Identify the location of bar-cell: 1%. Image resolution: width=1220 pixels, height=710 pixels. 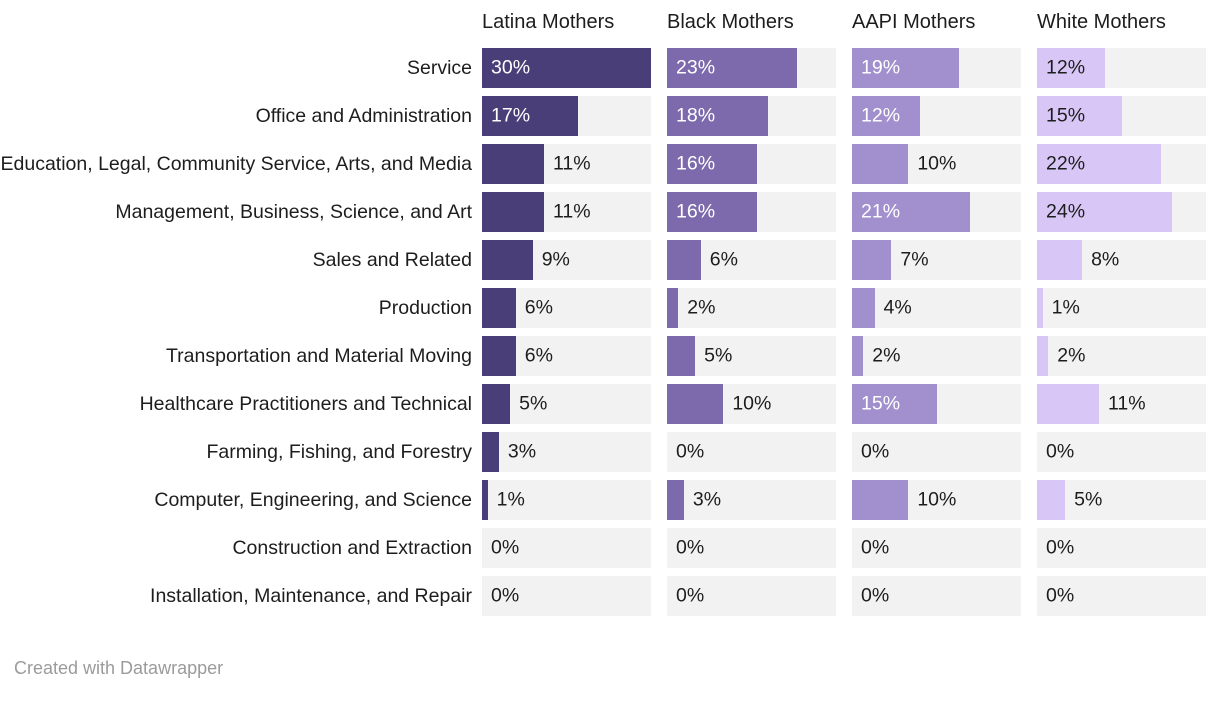
(1121, 308).